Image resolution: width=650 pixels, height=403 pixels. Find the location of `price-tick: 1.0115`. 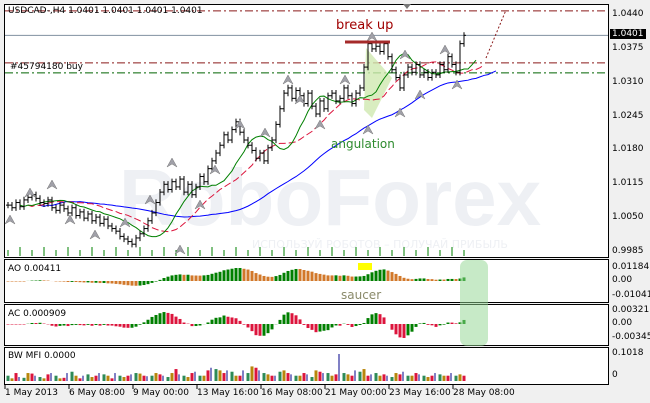

price-tick: 1.0115 is located at coordinates (628, 183).